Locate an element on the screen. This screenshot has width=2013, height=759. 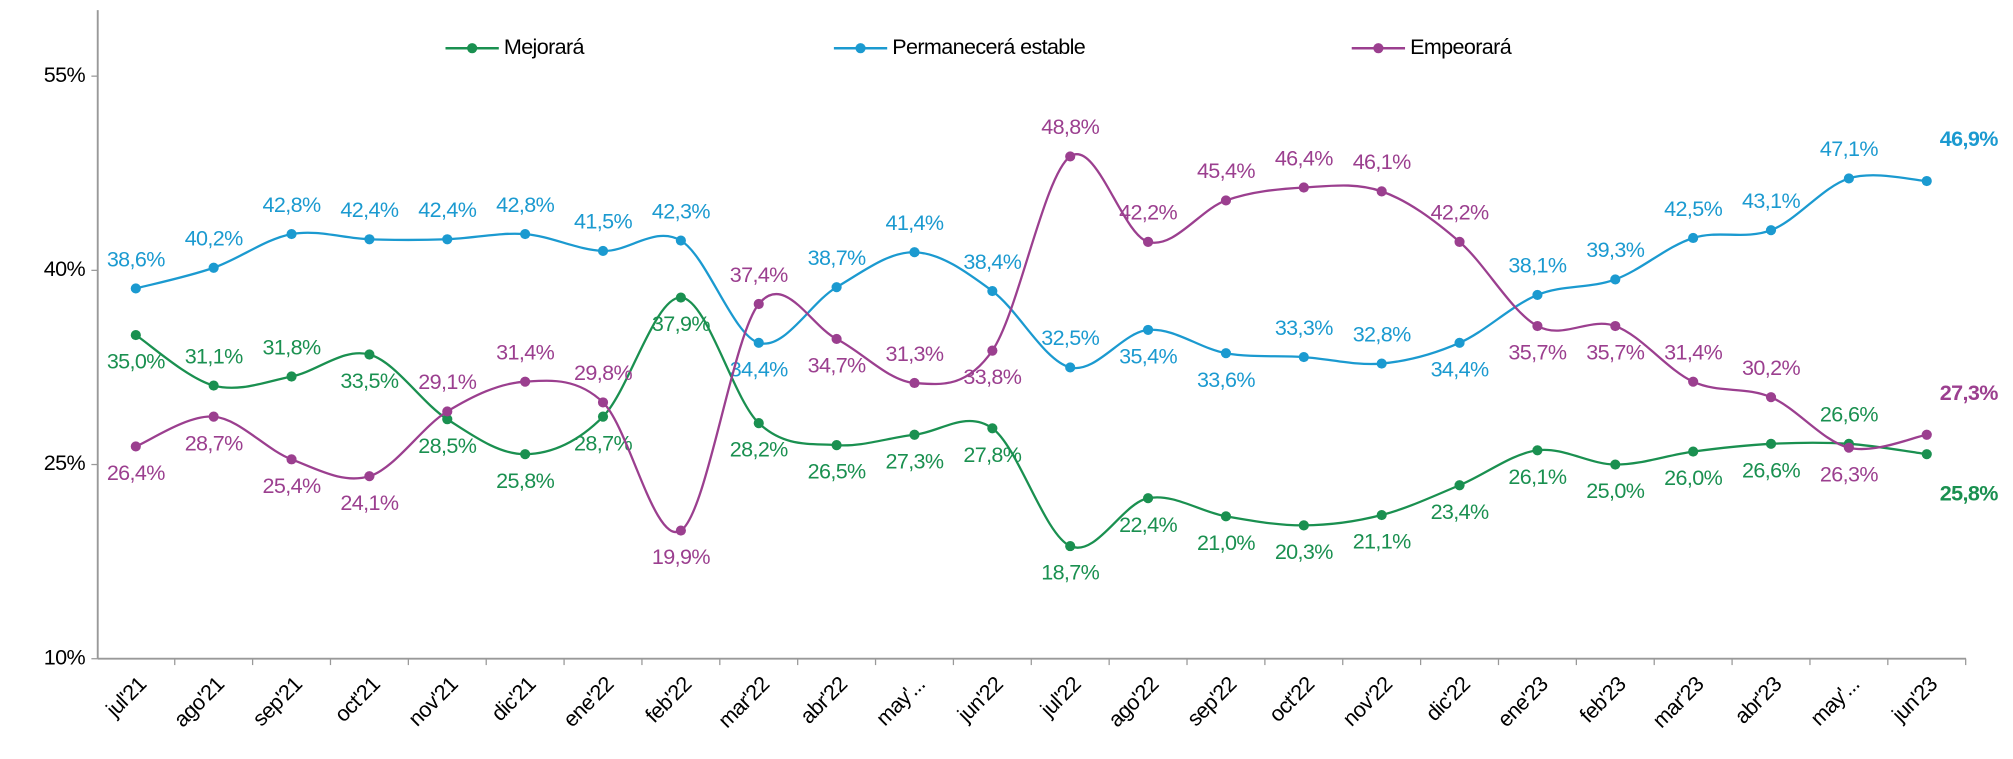
value-label: 29,8% is located at coordinates (603, 372).